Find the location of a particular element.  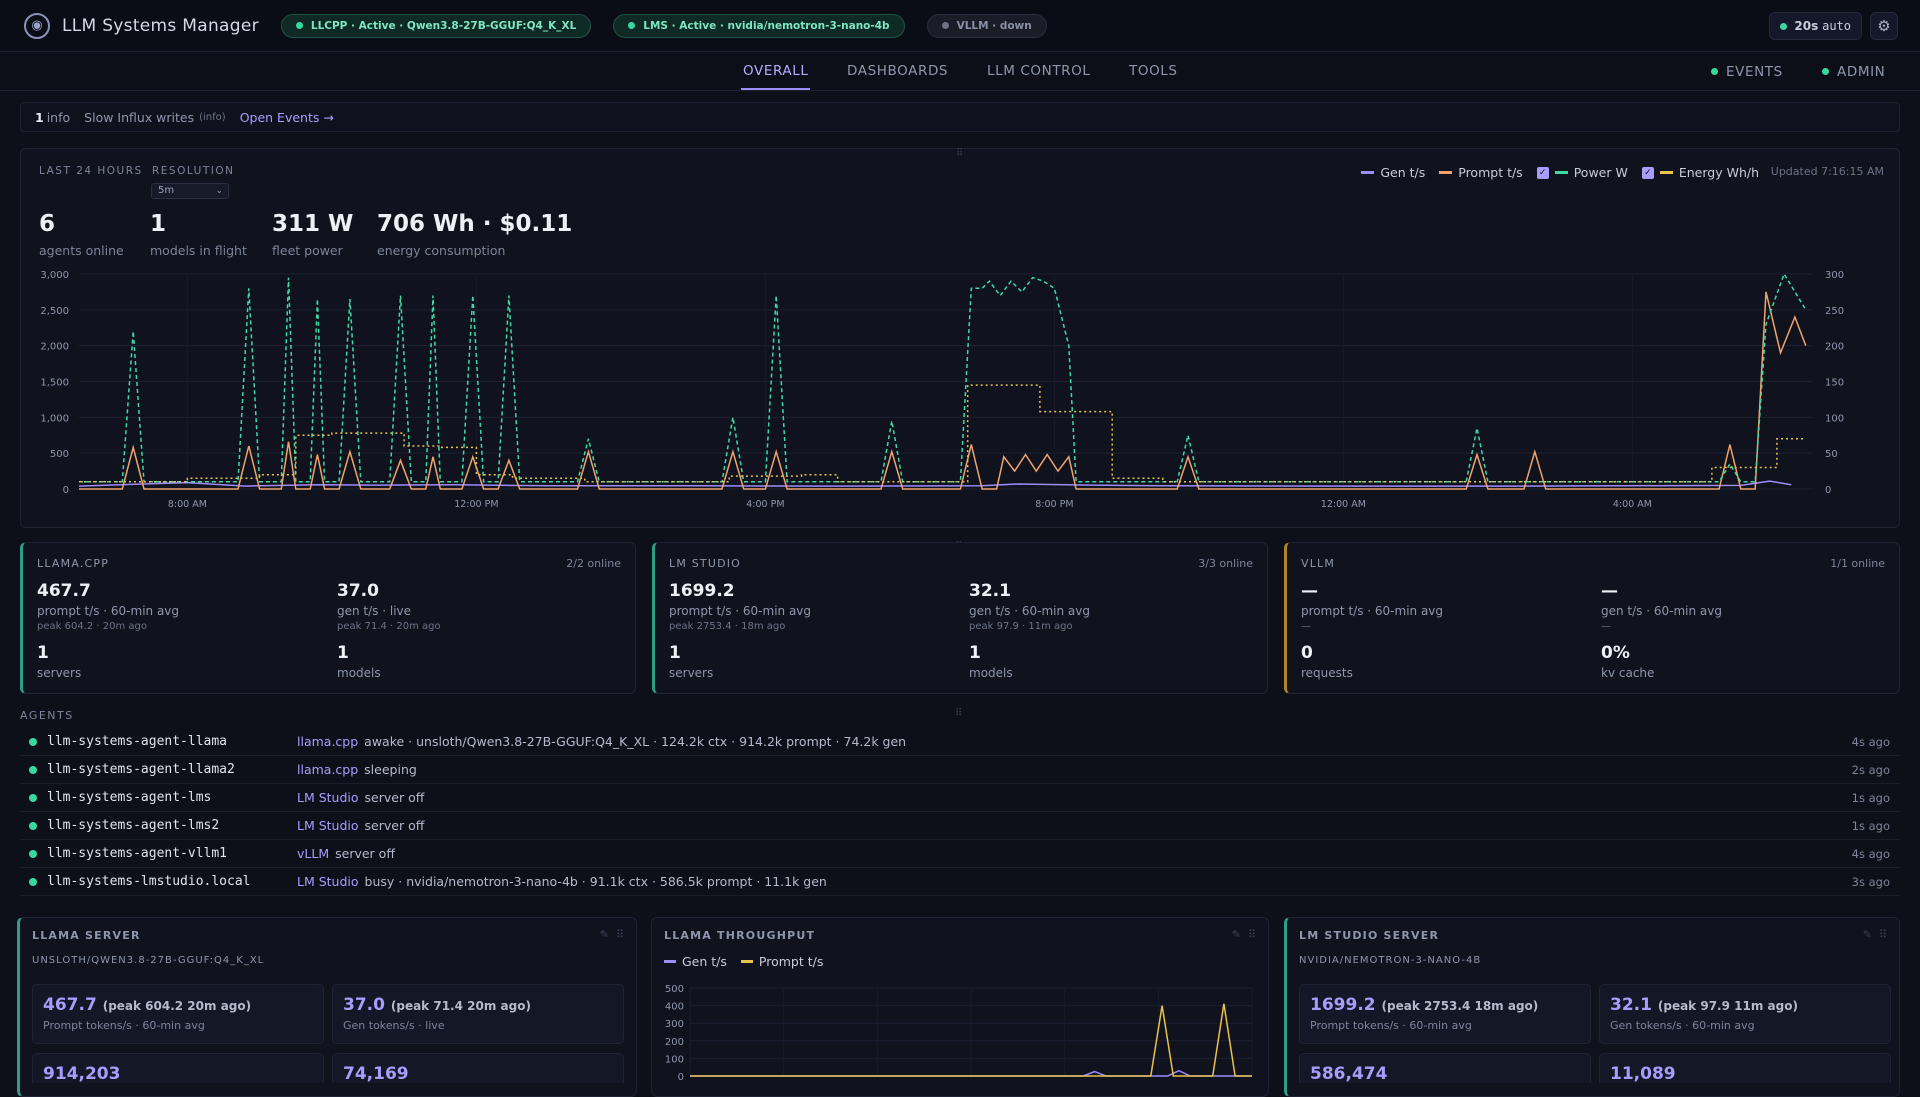

y-right-tick-label: 50 is located at coordinates (1831, 454).